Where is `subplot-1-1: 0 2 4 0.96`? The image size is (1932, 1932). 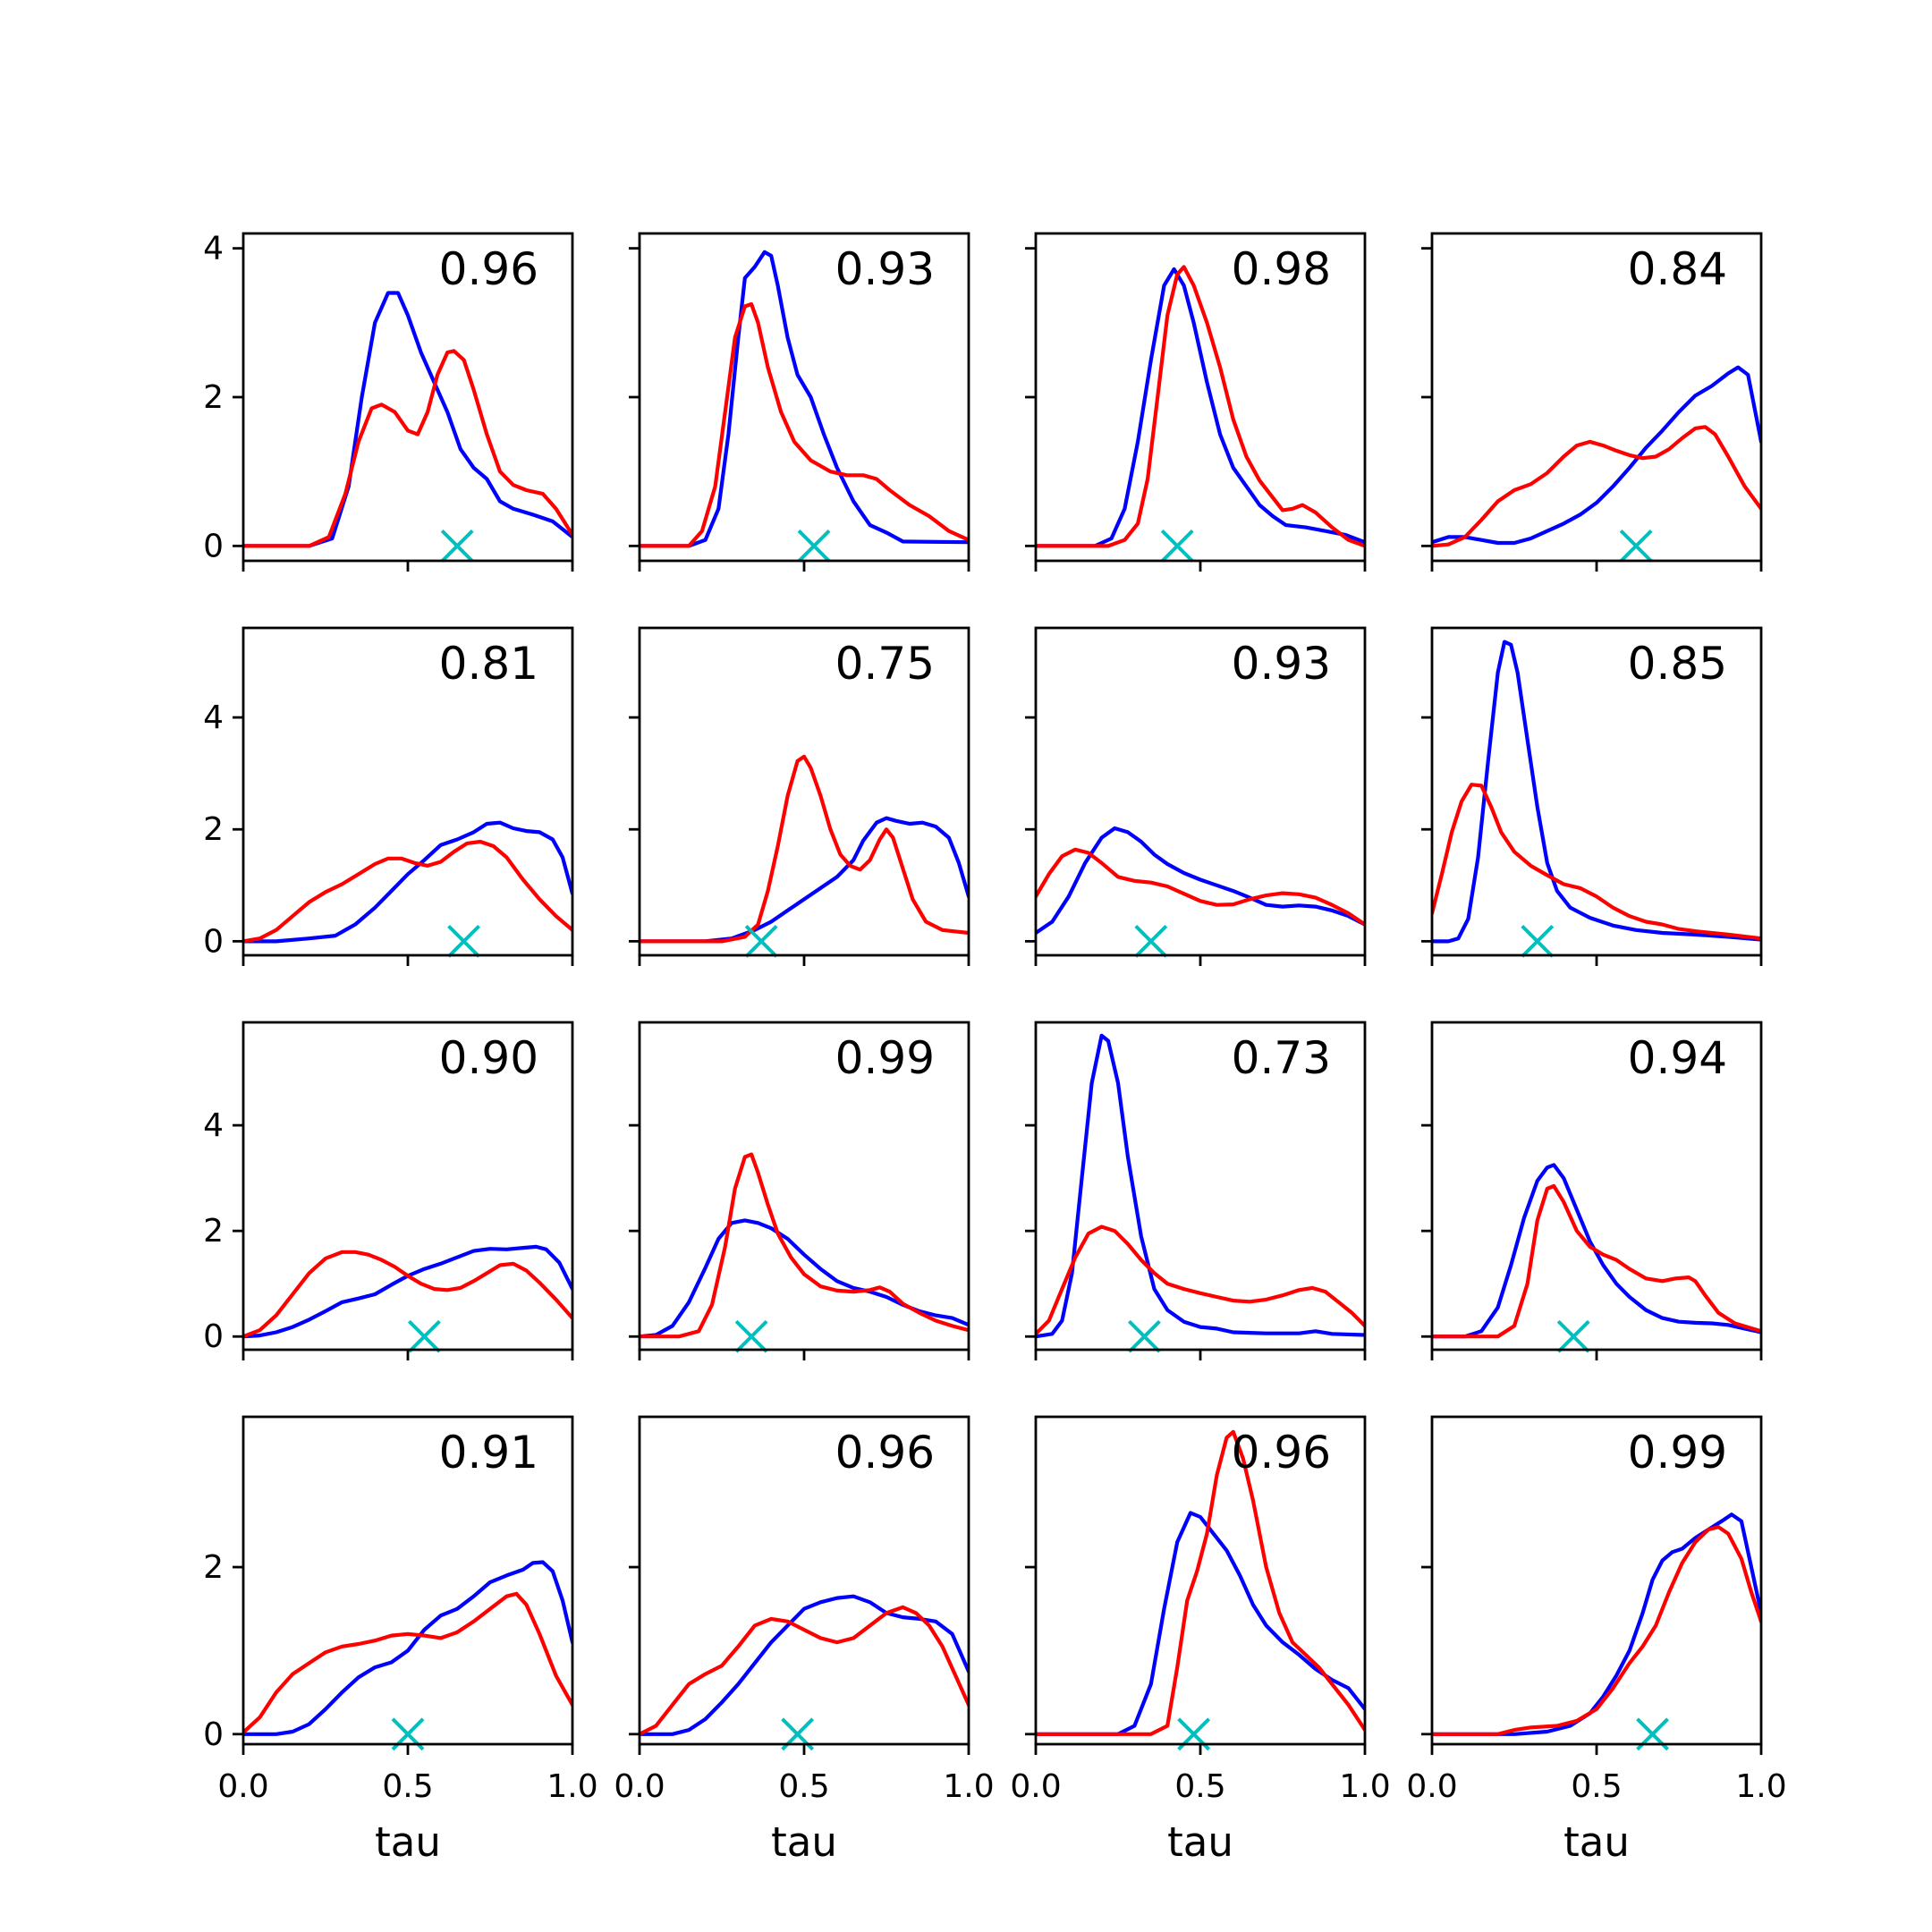
subplot-1-1: 0 2 4 0.96 is located at coordinates (388, 401).